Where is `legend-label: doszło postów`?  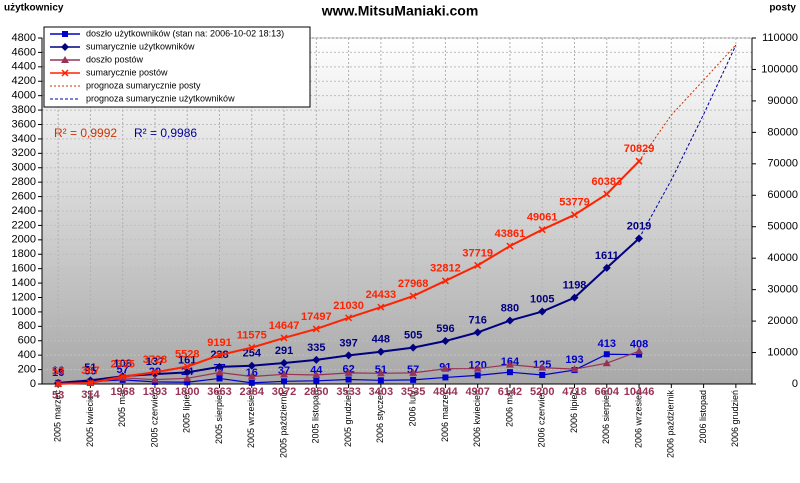 legend-label: doszło postów is located at coordinates (115, 59).